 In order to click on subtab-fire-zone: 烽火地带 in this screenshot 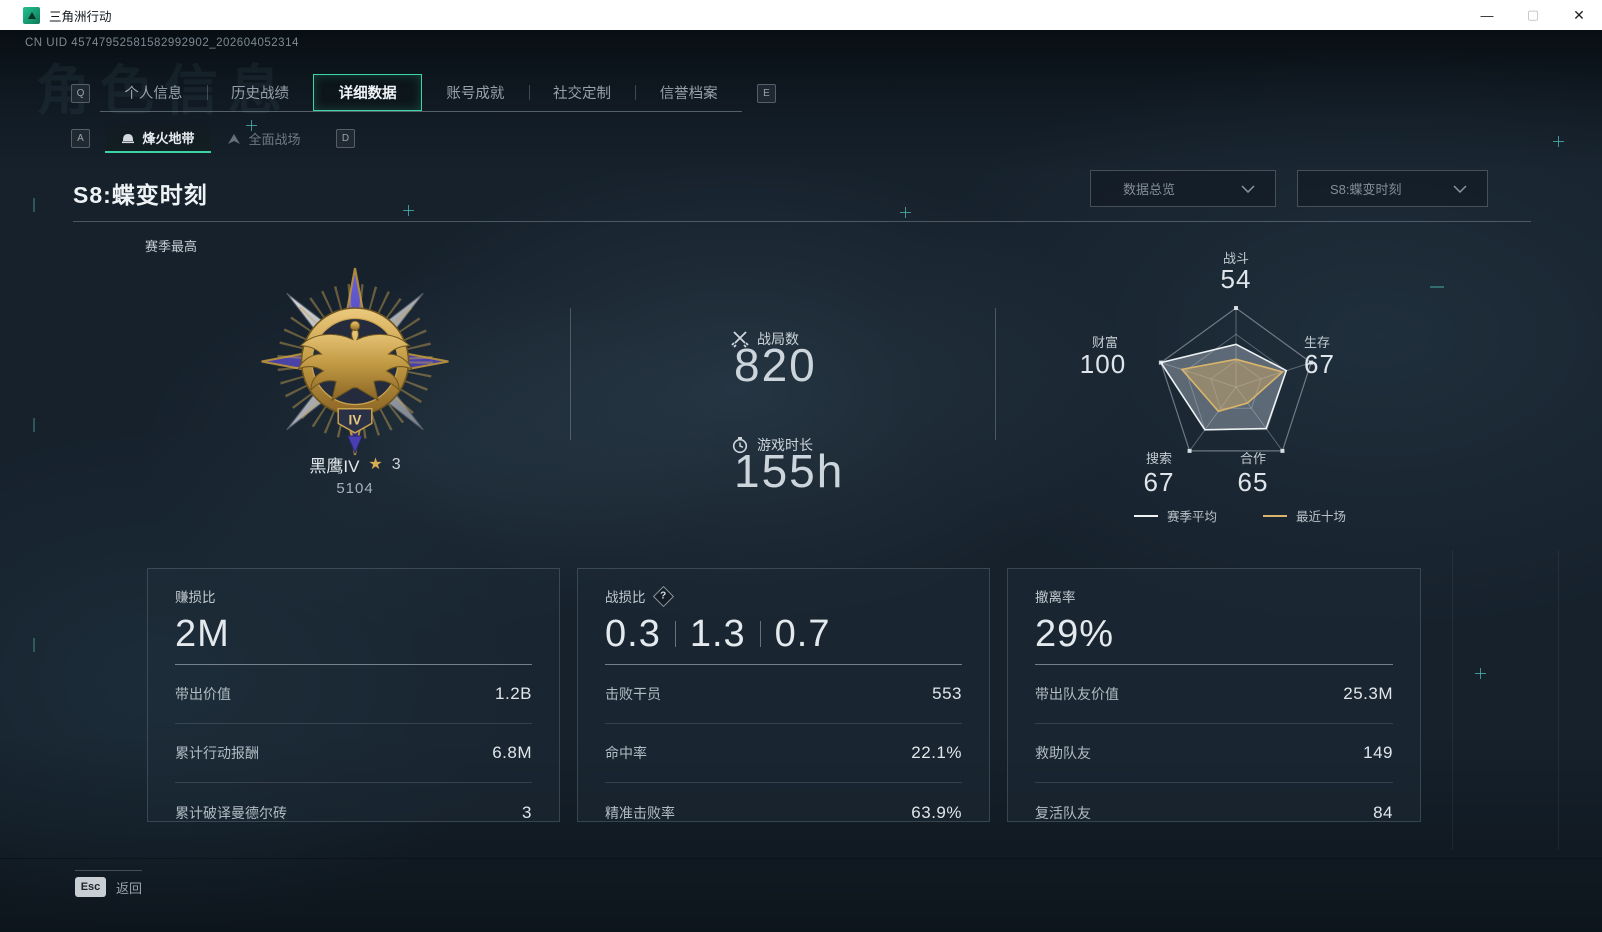, I will do `click(158, 138)`.